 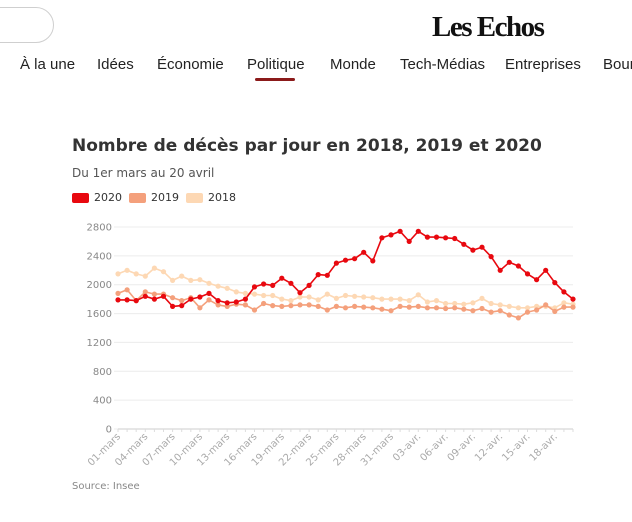 What do you see at coordinates (443, 64) in the screenshot?
I see `nav-item-tech-medias: Tech-Médias` at bounding box center [443, 64].